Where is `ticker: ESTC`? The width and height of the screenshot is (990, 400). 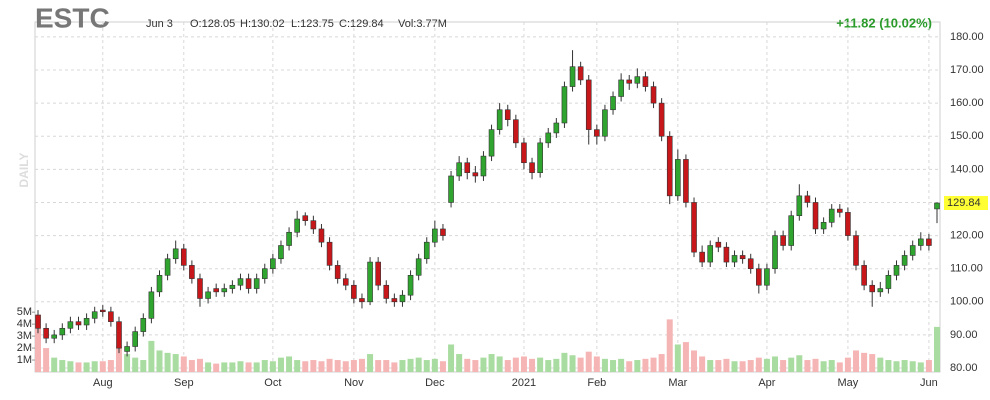 ticker: ESTC is located at coordinates (72, 17).